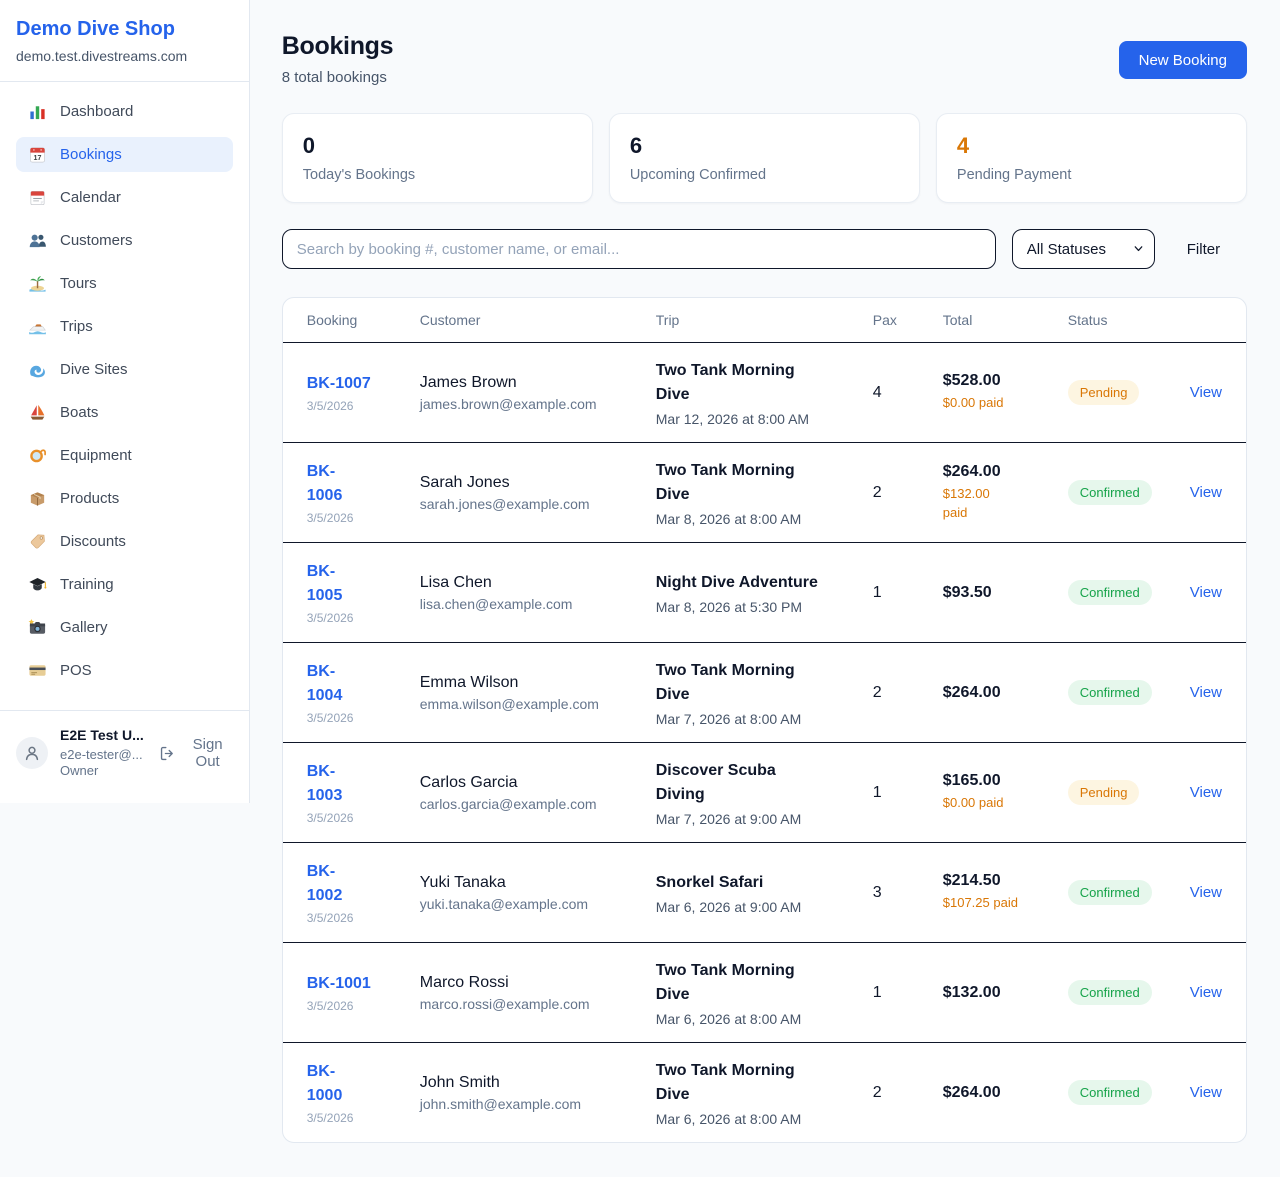 The image size is (1280, 1177). I want to click on shop-name: Demo Dive Shop, so click(95, 29).